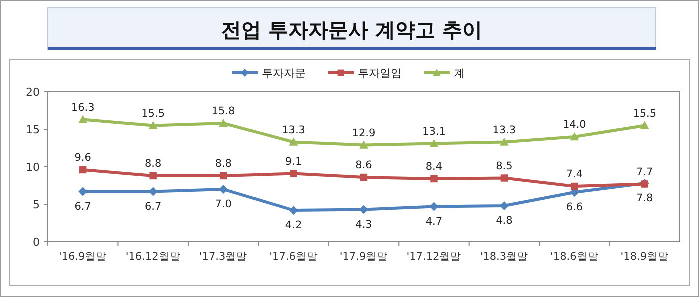 The height and width of the screenshot is (298, 700). What do you see at coordinates (83, 108) in the screenshot?
I see `data-label: 16.3` at bounding box center [83, 108].